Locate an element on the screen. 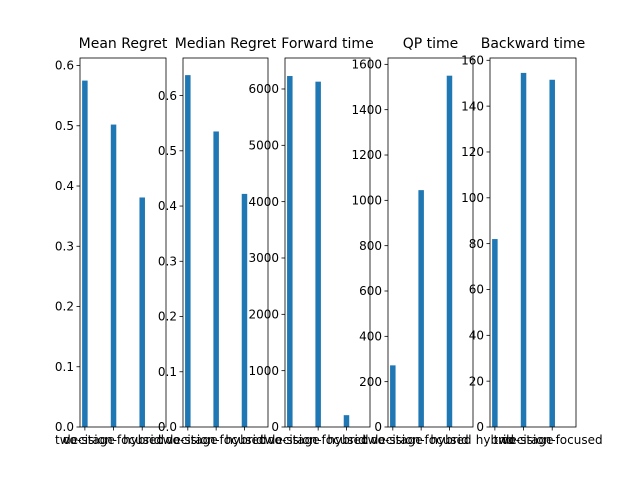 The image size is (640, 480). y-tick-label: 5000 is located at coordinates (263, 146).